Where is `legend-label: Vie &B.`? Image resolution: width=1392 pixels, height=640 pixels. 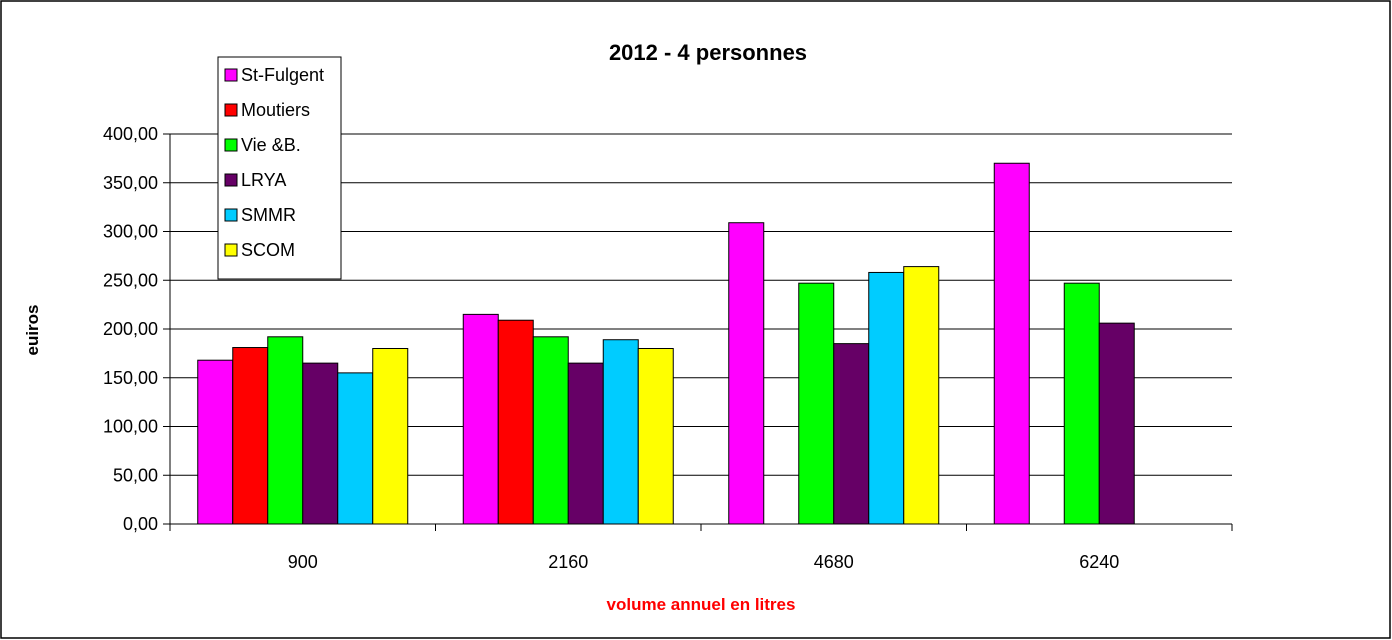 legend-label: Vie &B. is located at coordinates (271, 145).